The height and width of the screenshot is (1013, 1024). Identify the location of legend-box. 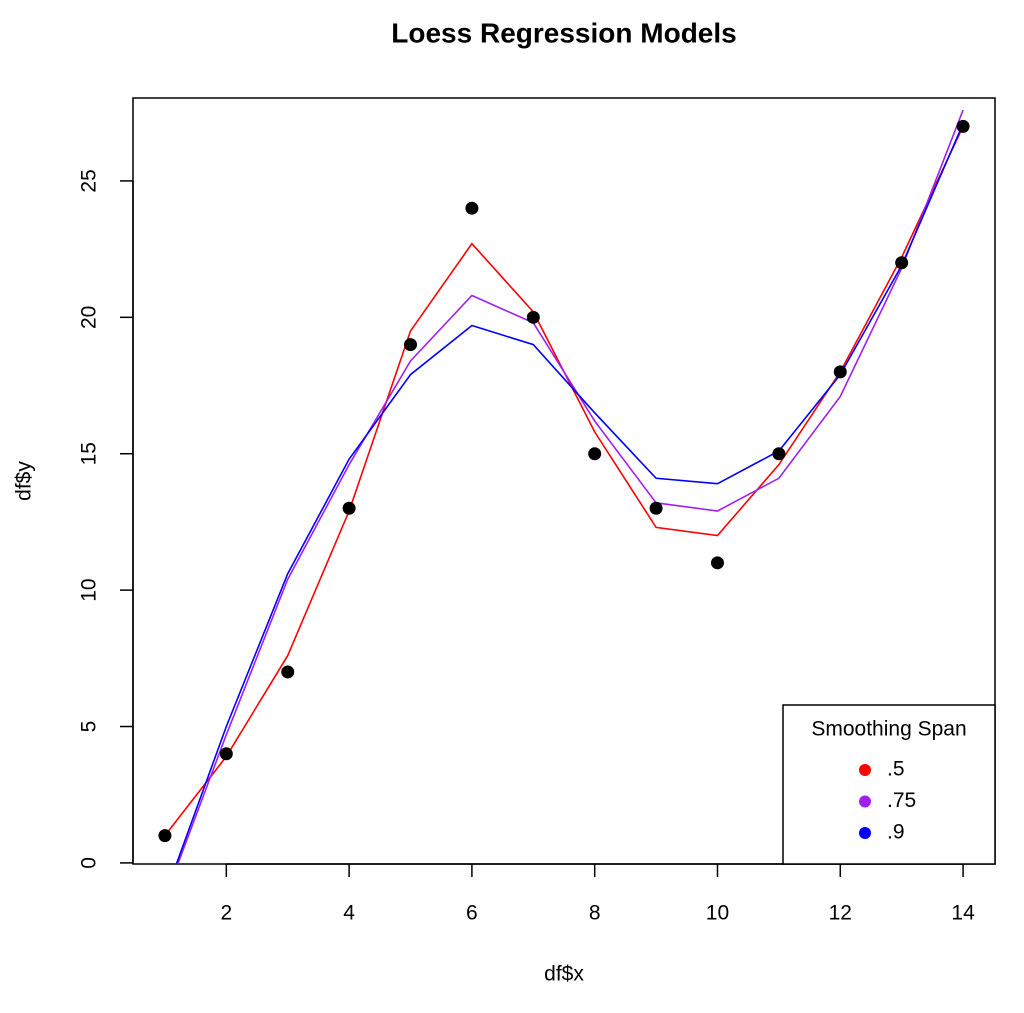
(889, 784).